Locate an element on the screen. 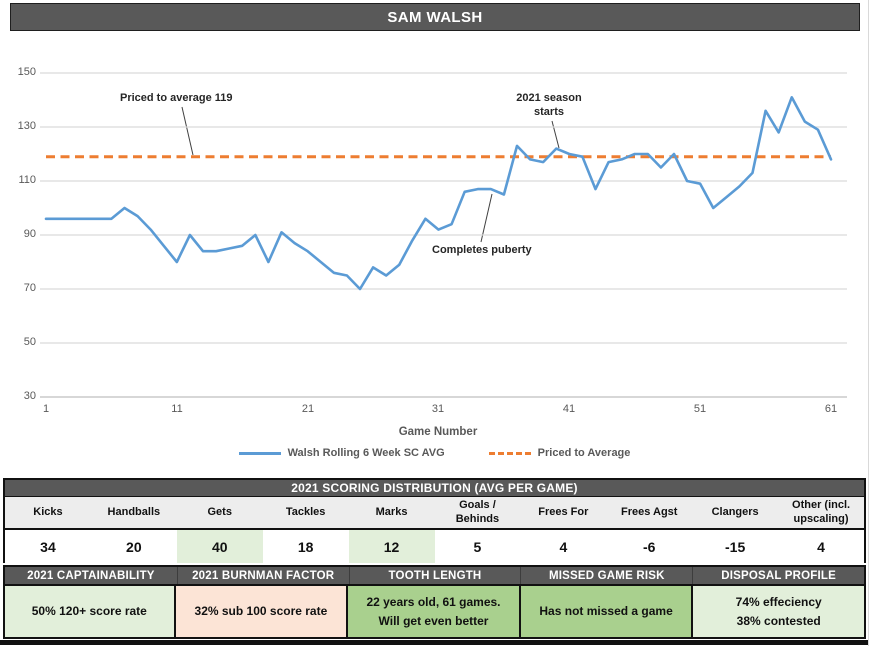 This screenshot has height=646, width=869. y-tick-label: 30 is located at coordinates (29, 396).